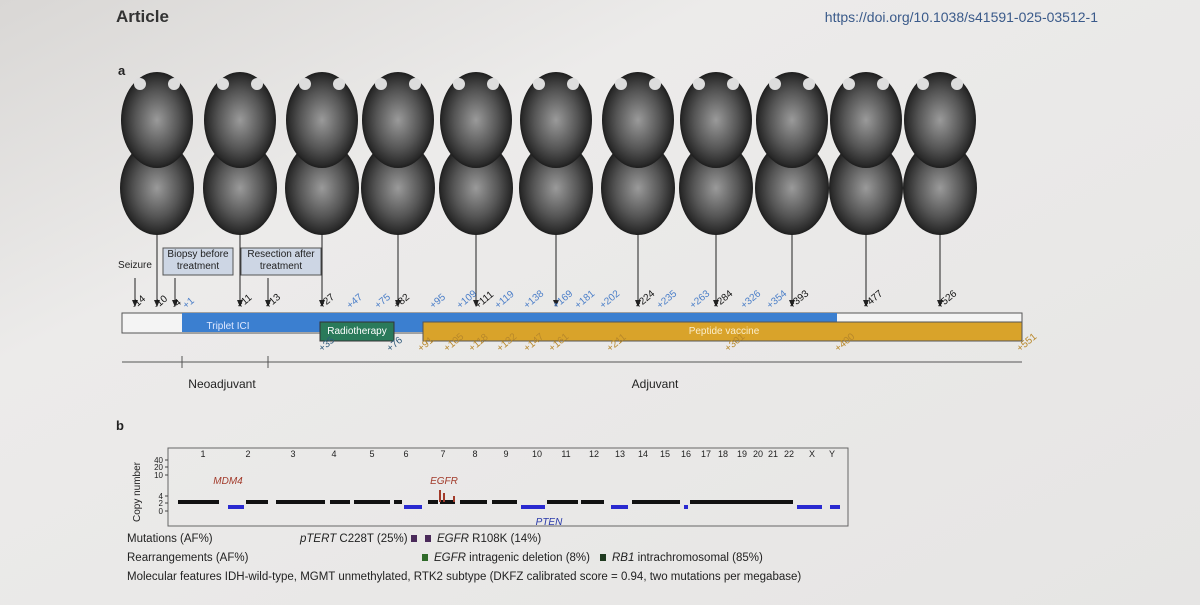 The image size is (1200, 610). I want to click on bar-label: Triplet ICI, so click(228, 326).